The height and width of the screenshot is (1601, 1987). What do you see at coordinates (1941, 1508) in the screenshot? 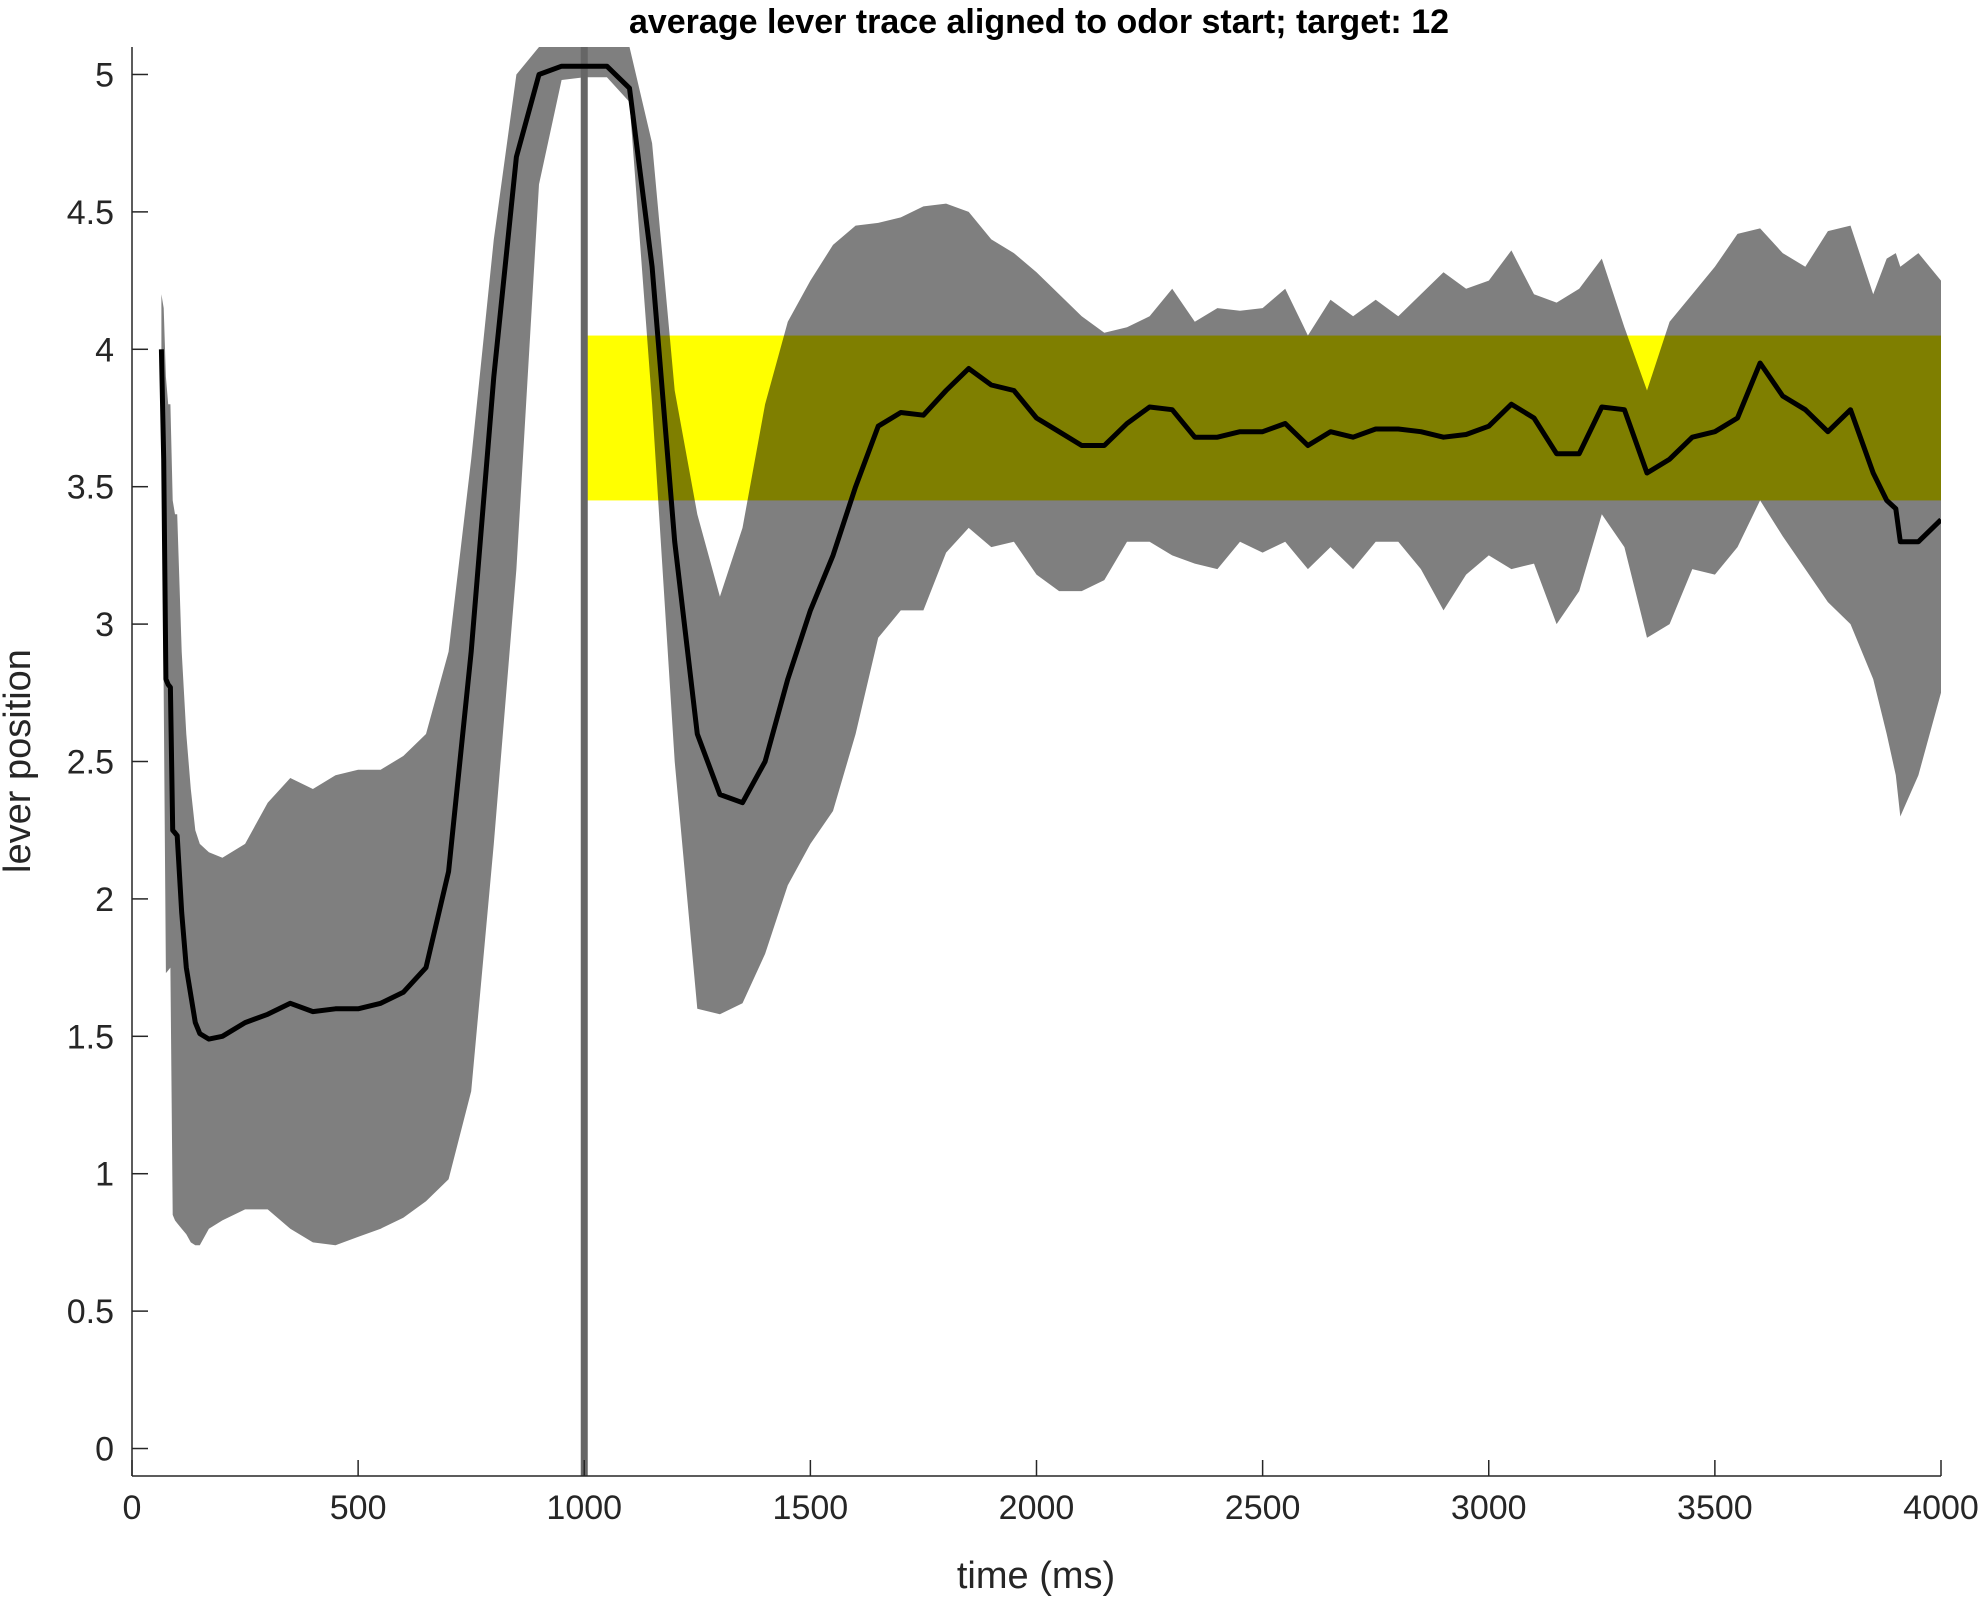
I see `x-tick-label: 4000` at bounding box center [1941, 1508].